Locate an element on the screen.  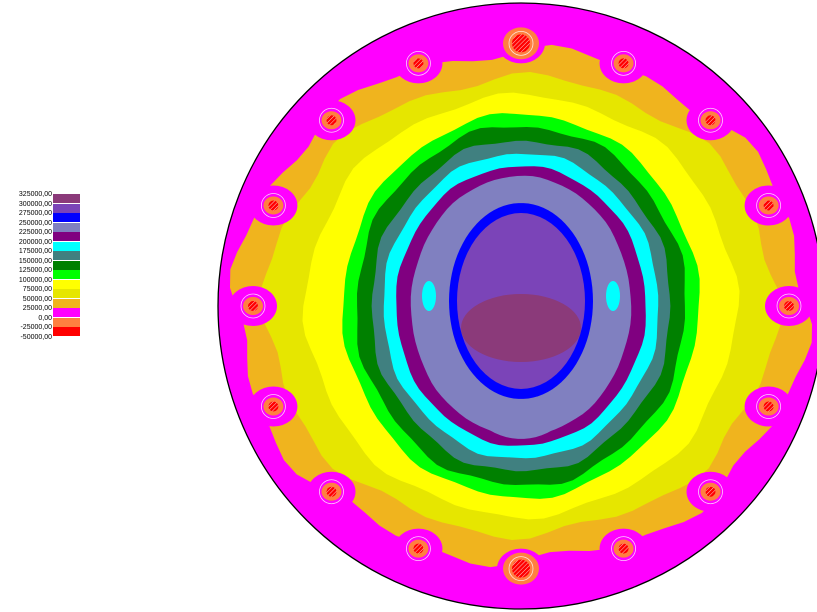
legend-entry: -25000,00 is located at coordinates (45, 329).